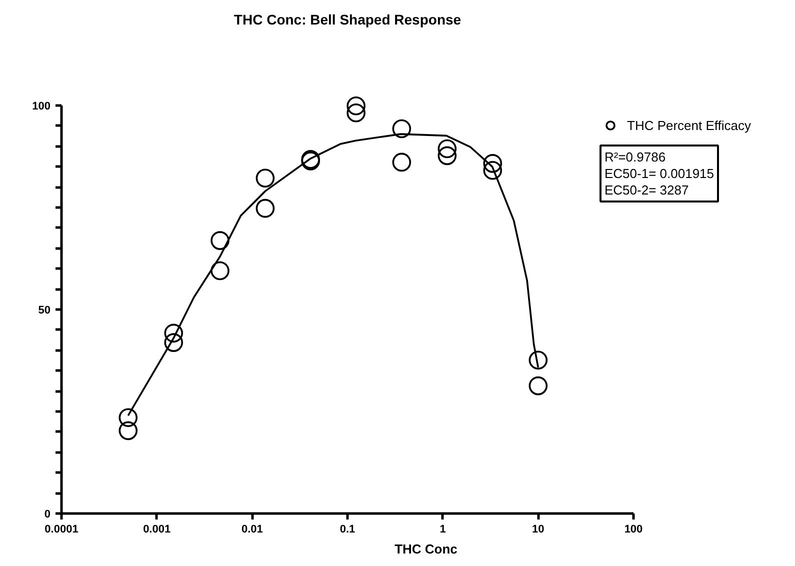 This screenshot has width=795, height=566. I want to click on x-tick-label: 1, so click(443, 530).